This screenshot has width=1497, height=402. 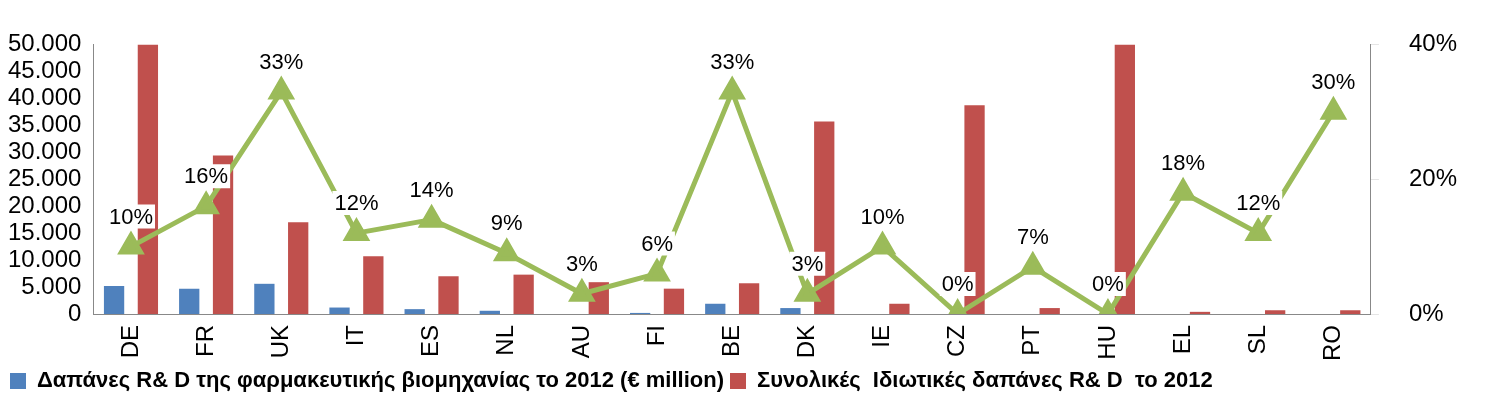 I want to click on data-label: 16%, so click(x=206, y=176).